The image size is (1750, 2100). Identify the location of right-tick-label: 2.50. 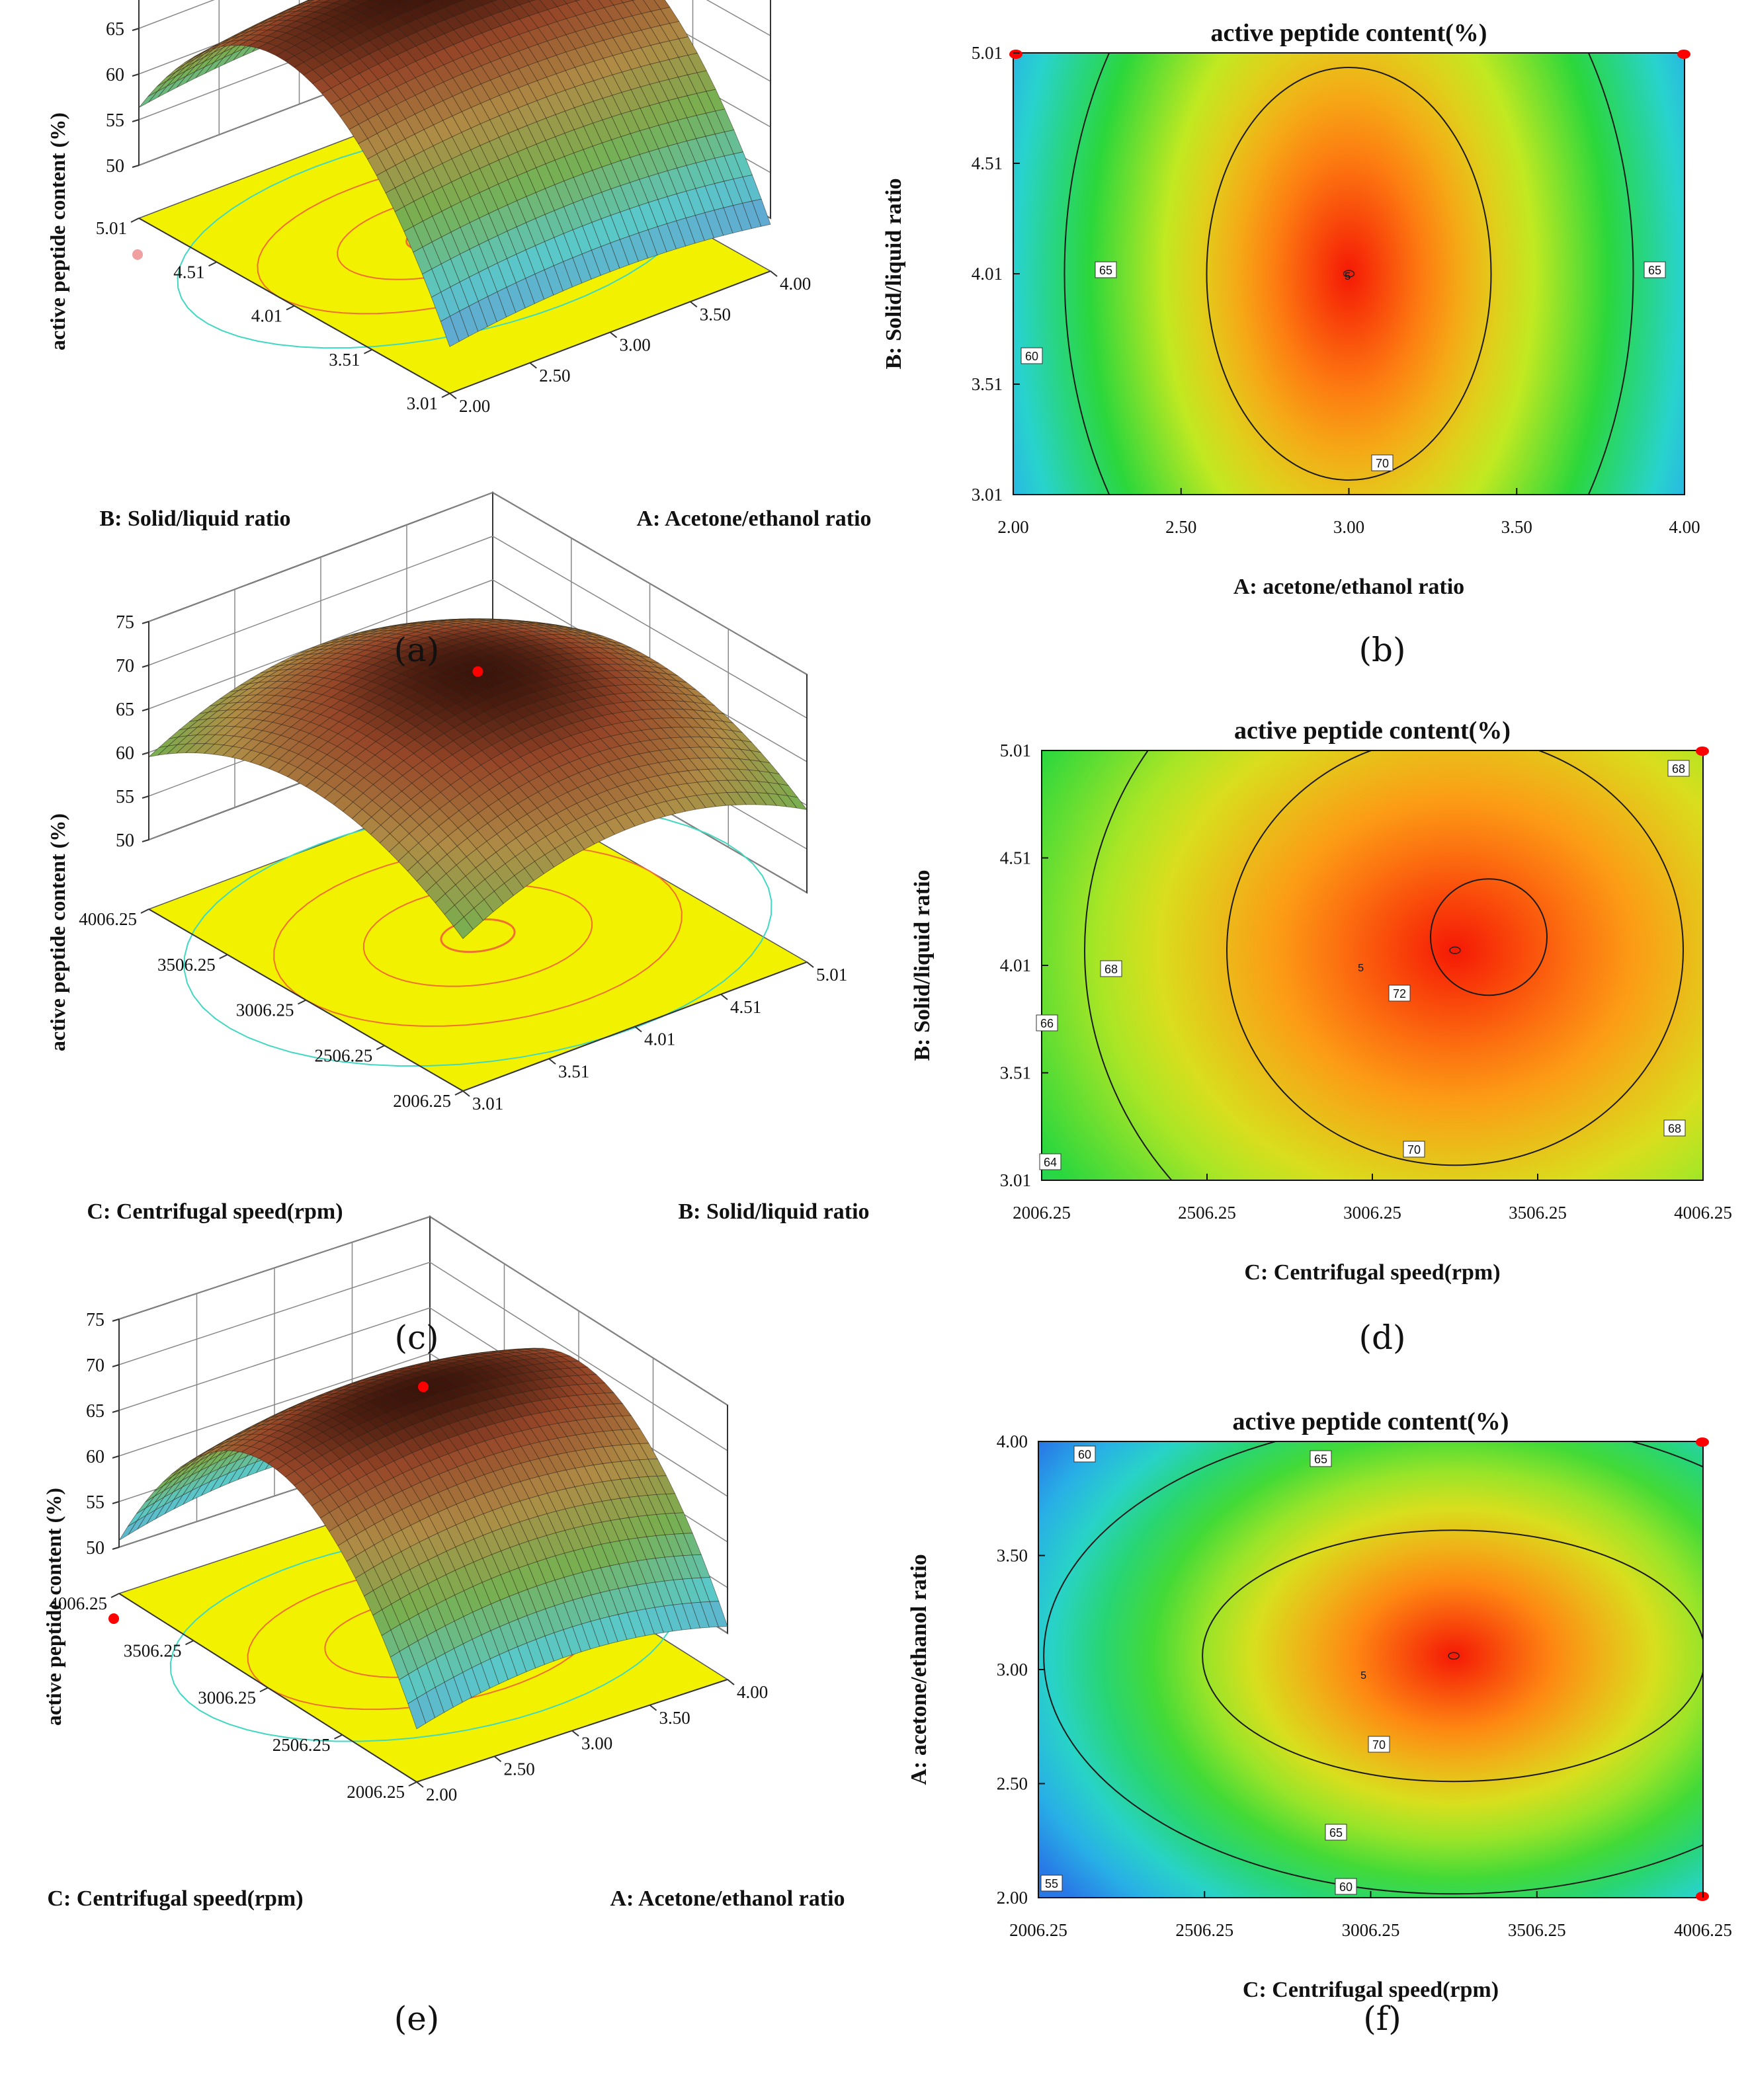
(554, 375).